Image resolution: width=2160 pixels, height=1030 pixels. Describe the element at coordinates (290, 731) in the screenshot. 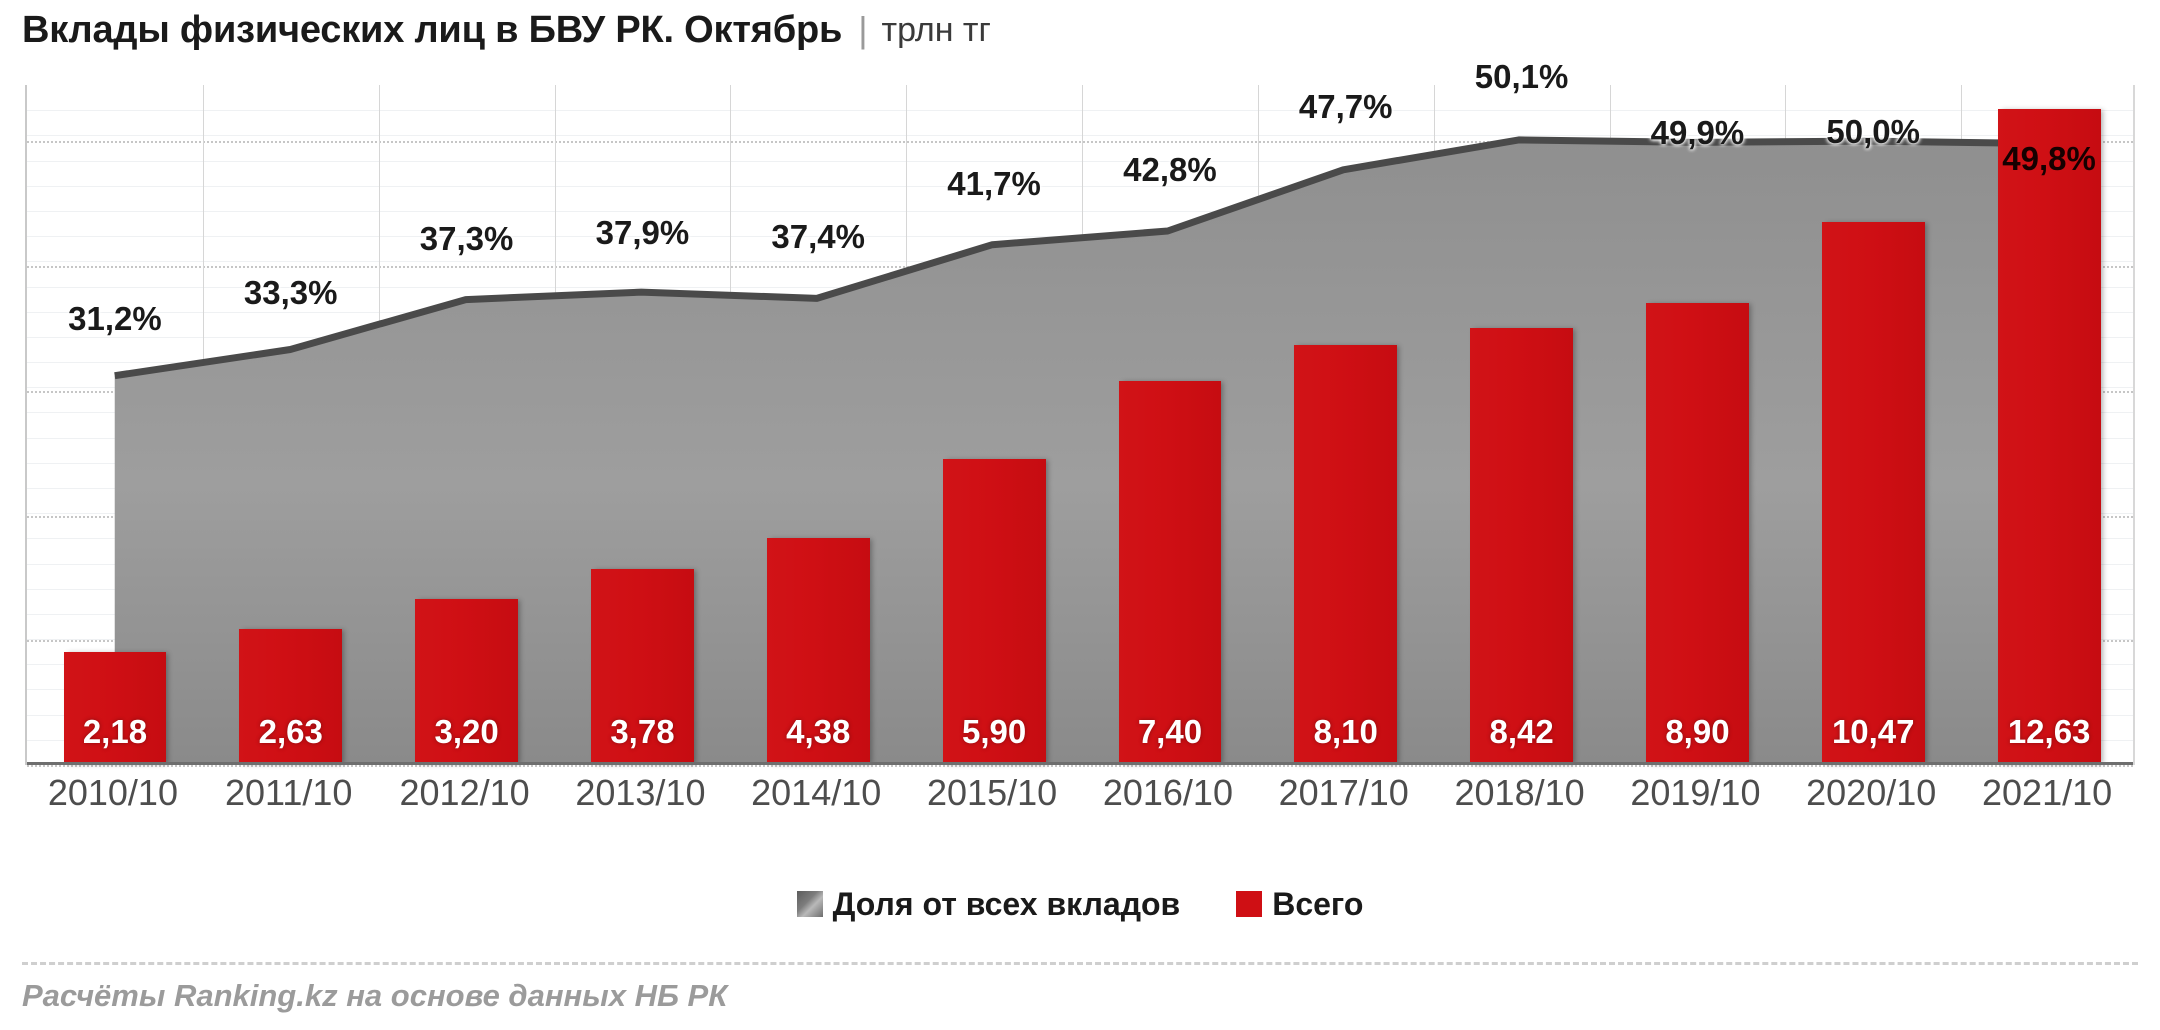

I see `bar-value-label: 2,63` at that location.